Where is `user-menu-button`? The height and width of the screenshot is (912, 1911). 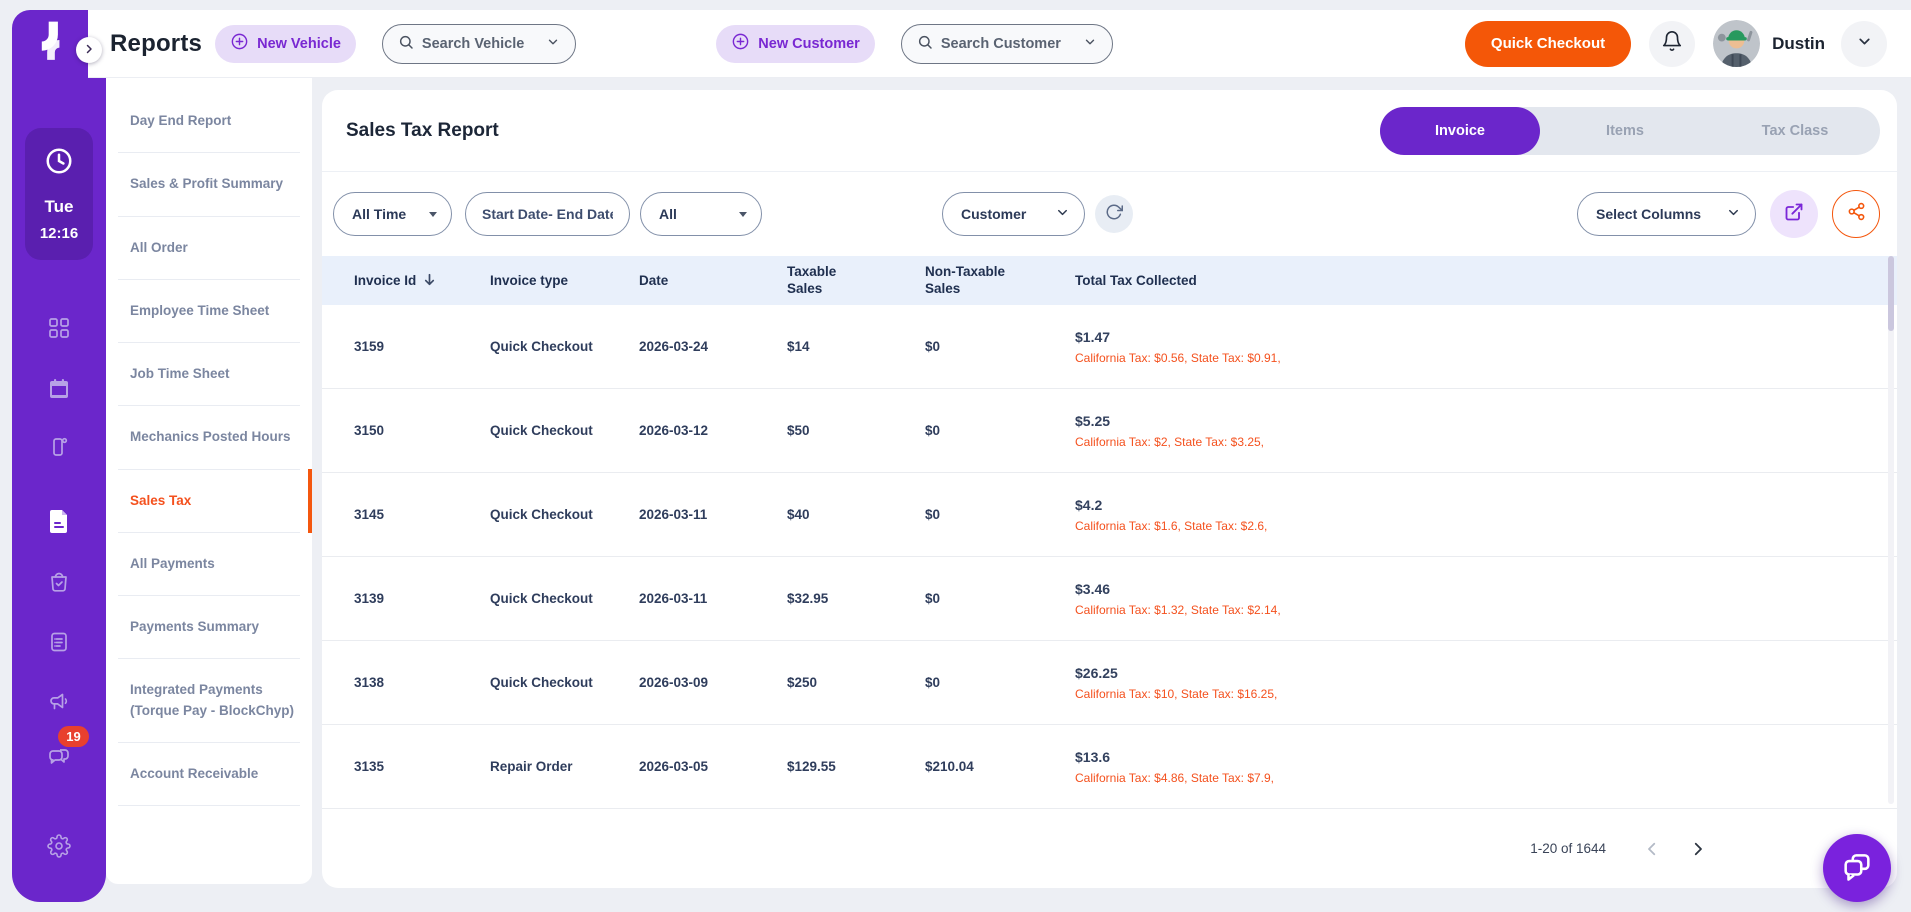 user-menu-button is located at coordinates (1864, 43).